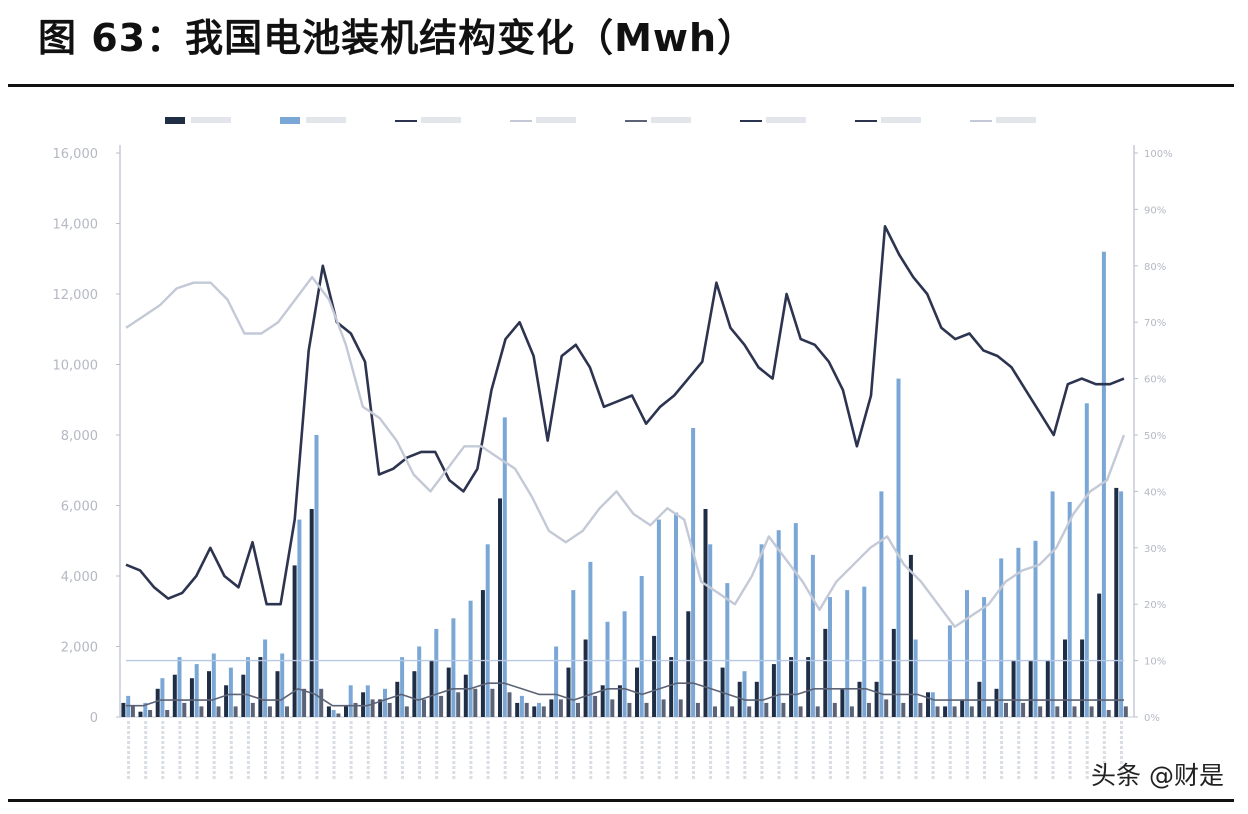  What do you see at coordinates (1158, 154) in the screenshot?
I see `right-tick-label: 100%` at bounding box center [1158, 154].